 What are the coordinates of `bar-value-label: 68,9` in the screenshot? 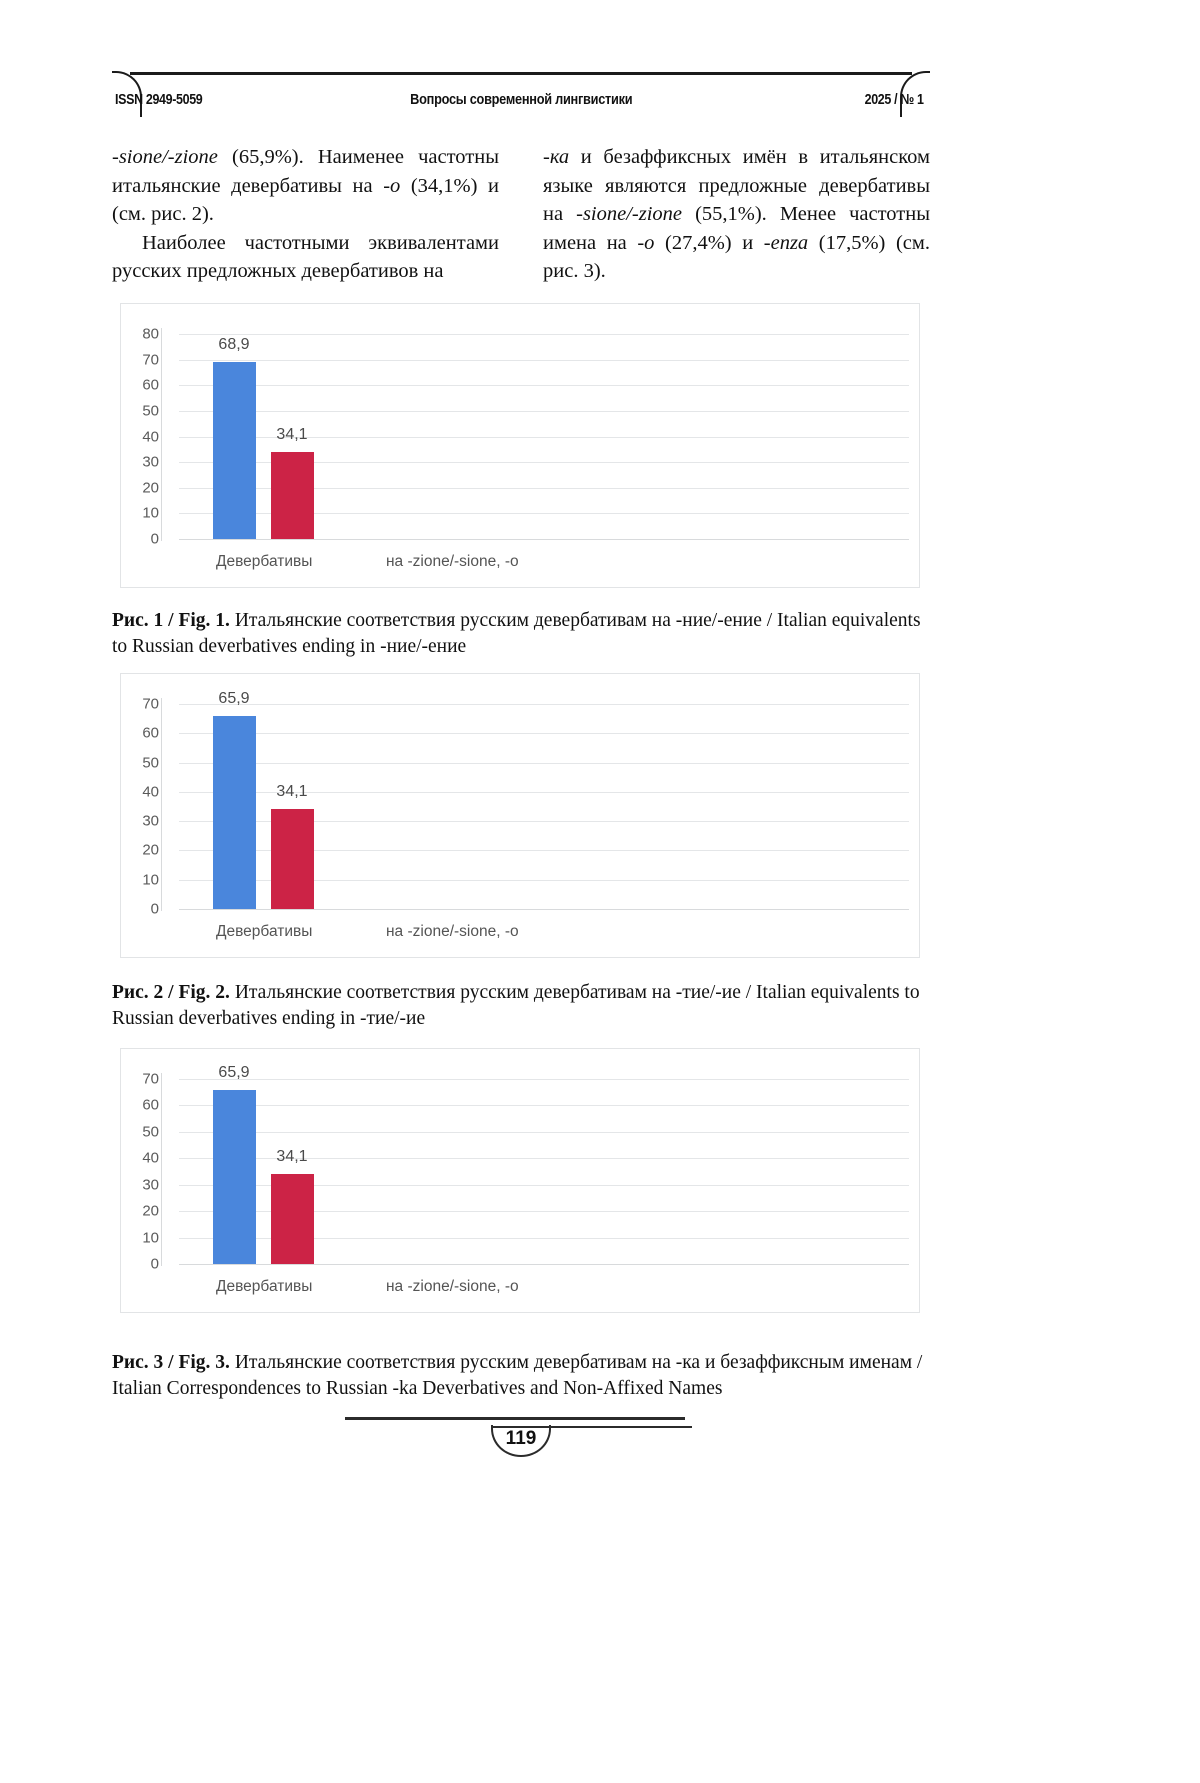 It's located at (234, 345).